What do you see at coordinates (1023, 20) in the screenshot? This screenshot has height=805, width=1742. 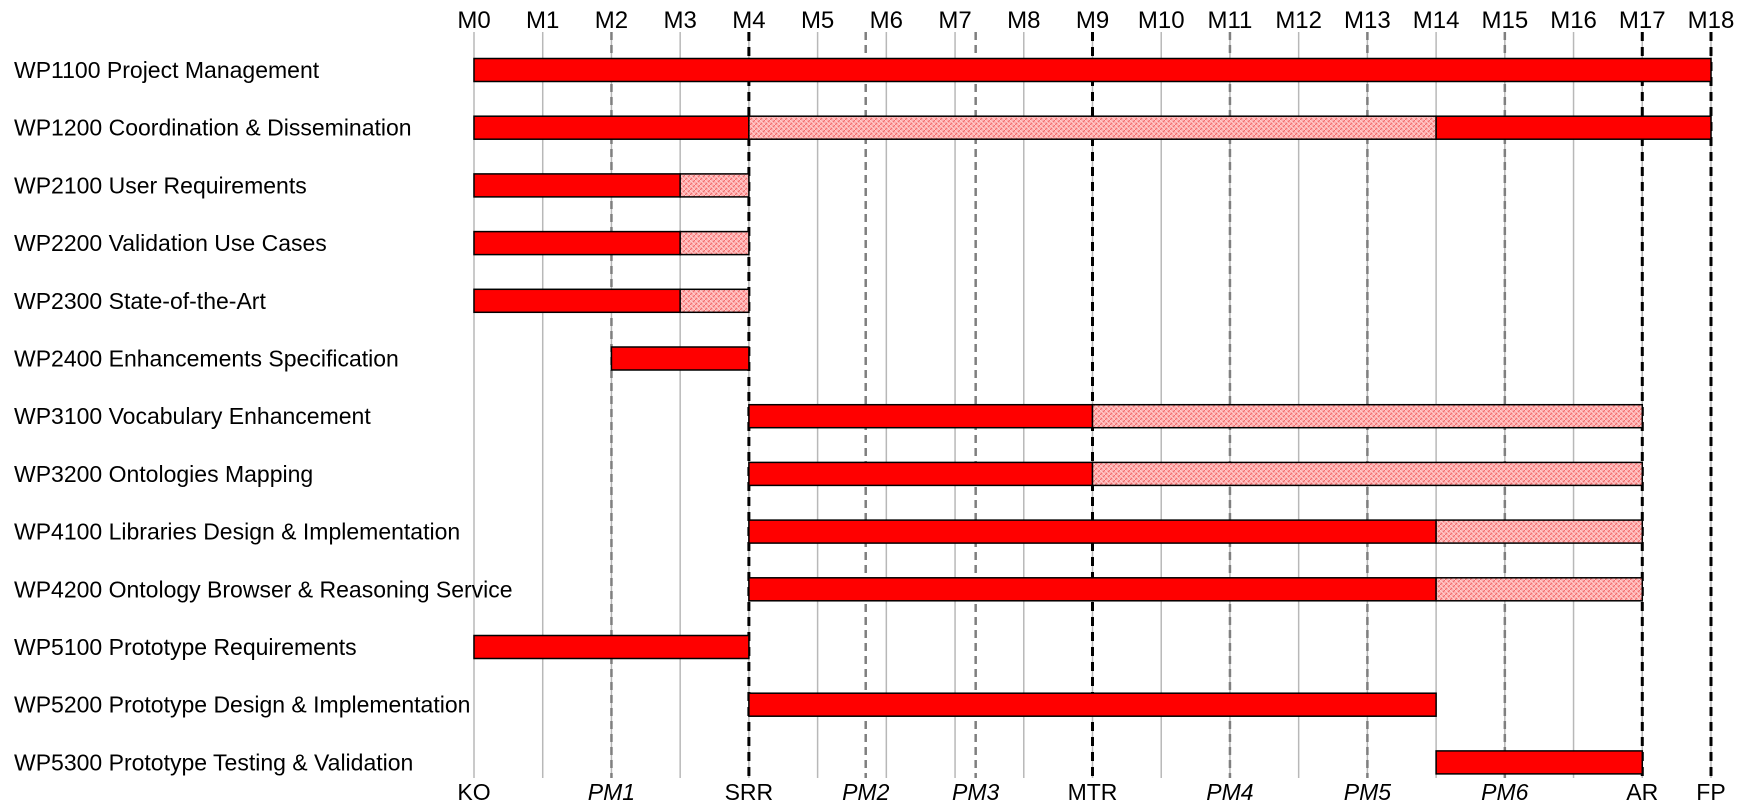 I see `month-label-m8: M8` at bounding box center [1023, 20].